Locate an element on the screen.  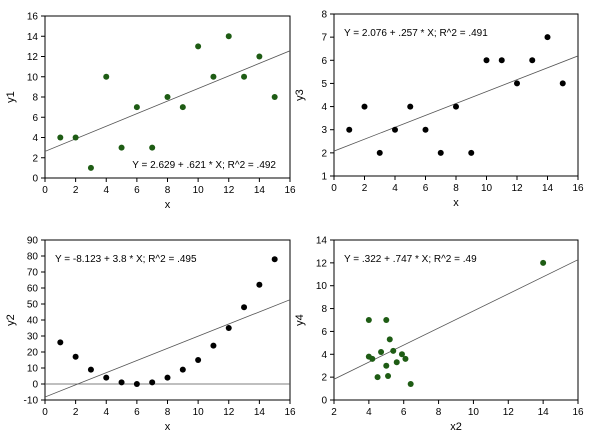
y-tick-label: 70 is located at coordinates (33, 273).